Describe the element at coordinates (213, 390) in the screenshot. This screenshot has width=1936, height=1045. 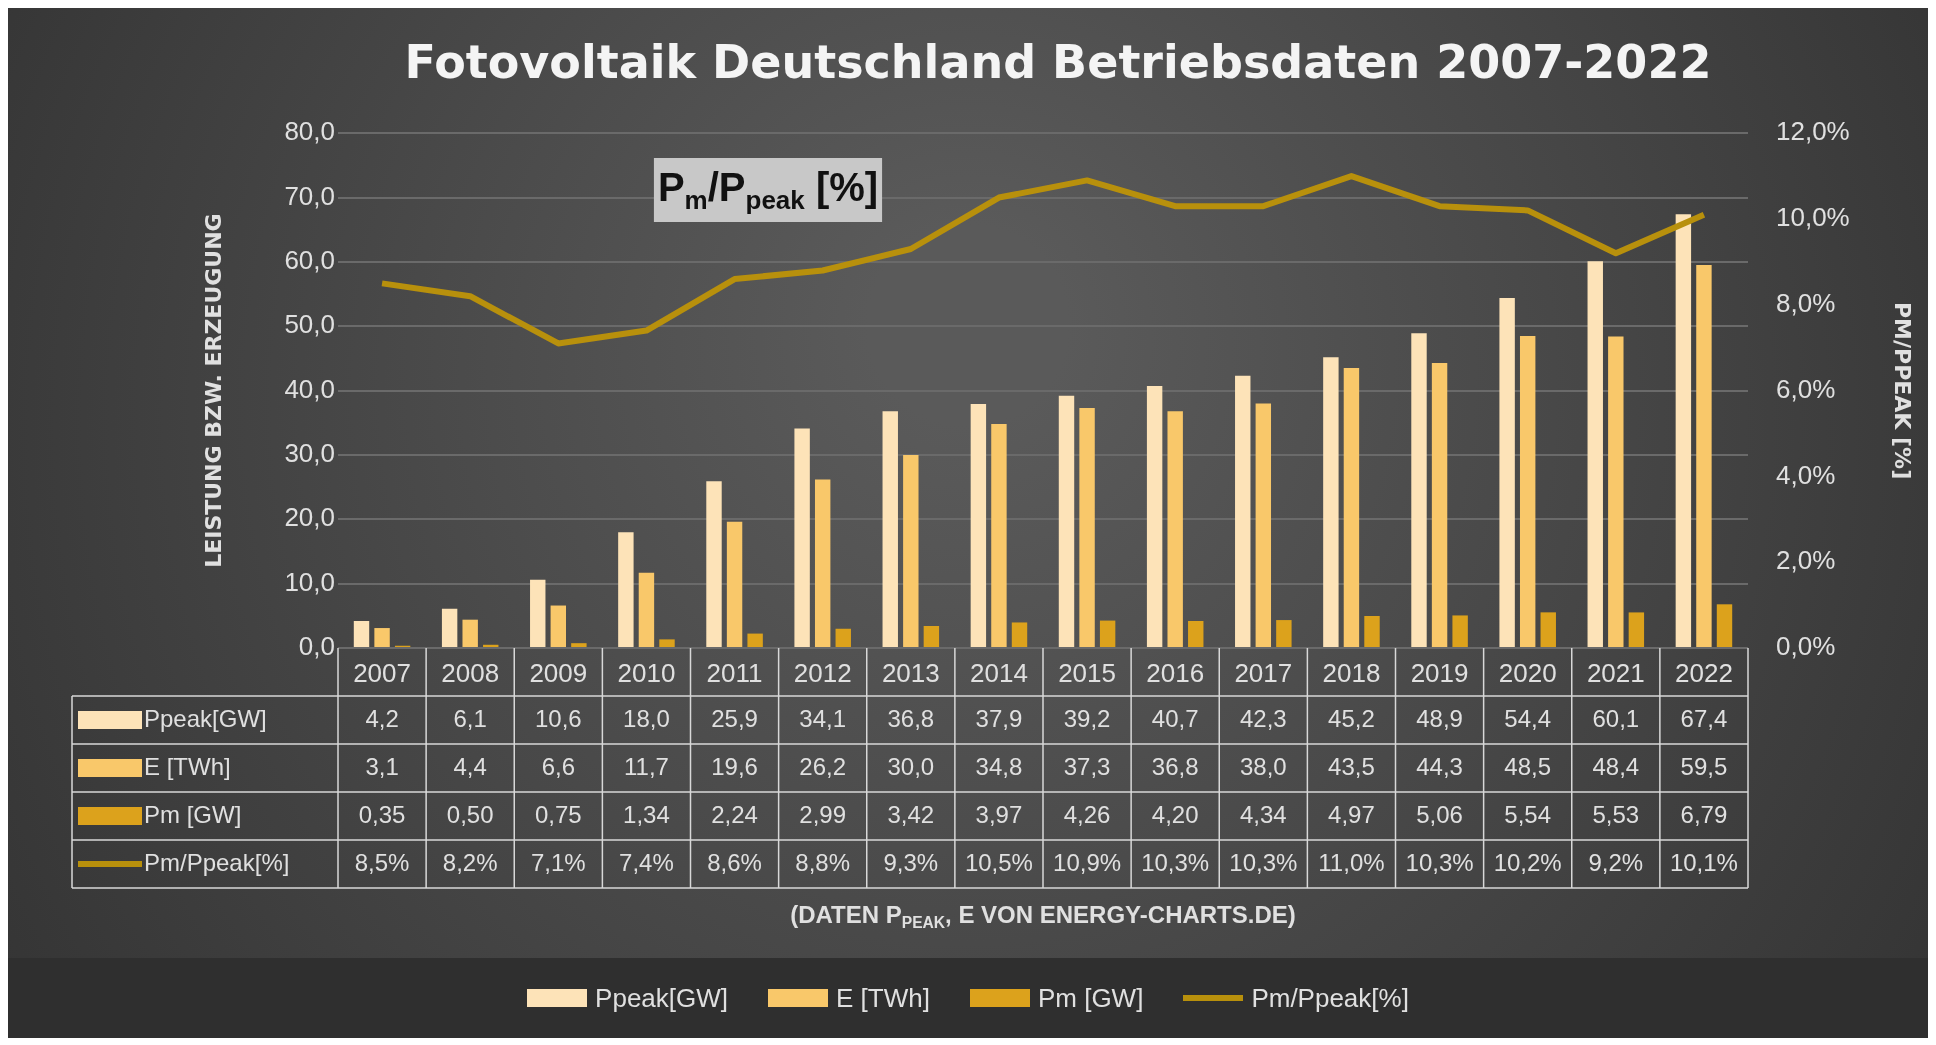
I see `y-axis-title: LEISTUNG BZW. ERZEUGUNG` at that location.